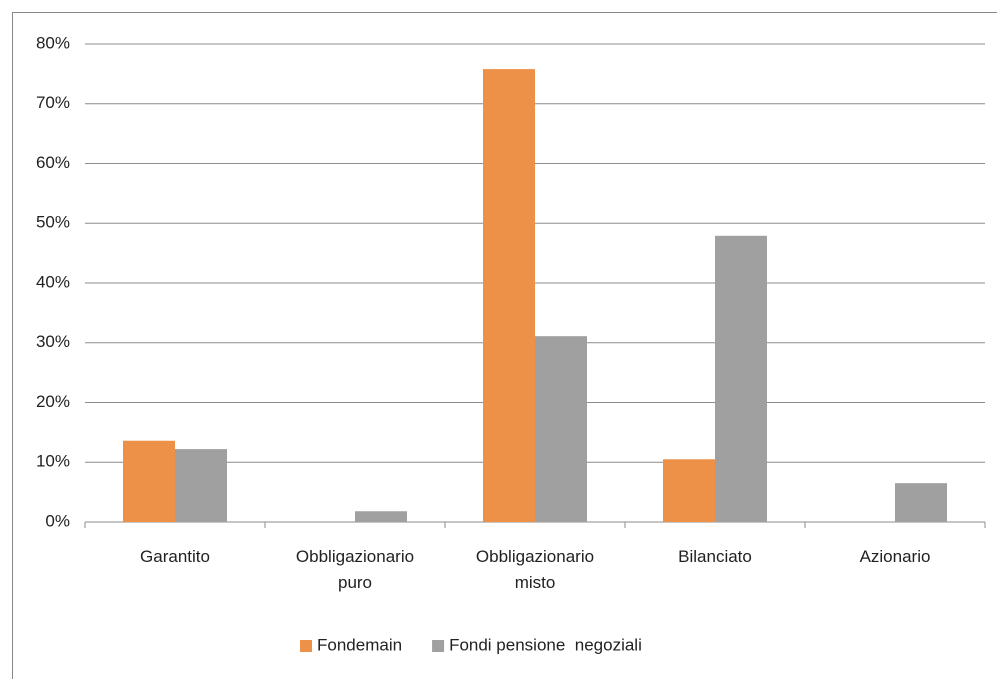  I want to click on x-tick-label: Azionario, so click(895, 556).